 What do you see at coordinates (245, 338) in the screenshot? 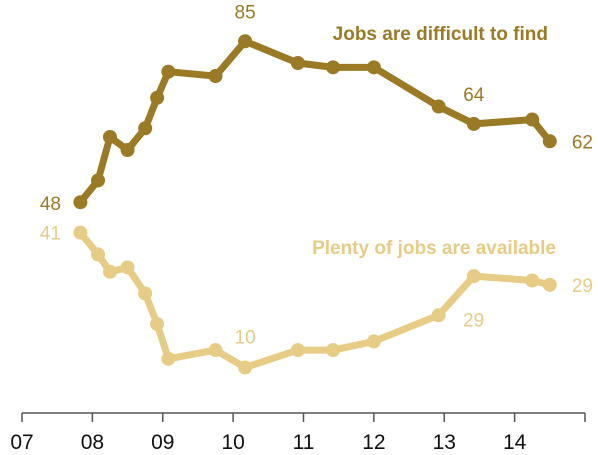
I see `data-label: 10` at bounding box center [245, 338].